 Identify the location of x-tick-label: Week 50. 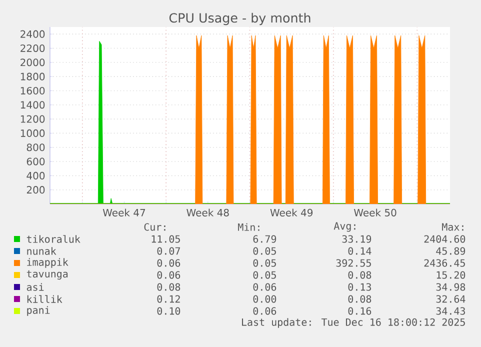
(375, 212).